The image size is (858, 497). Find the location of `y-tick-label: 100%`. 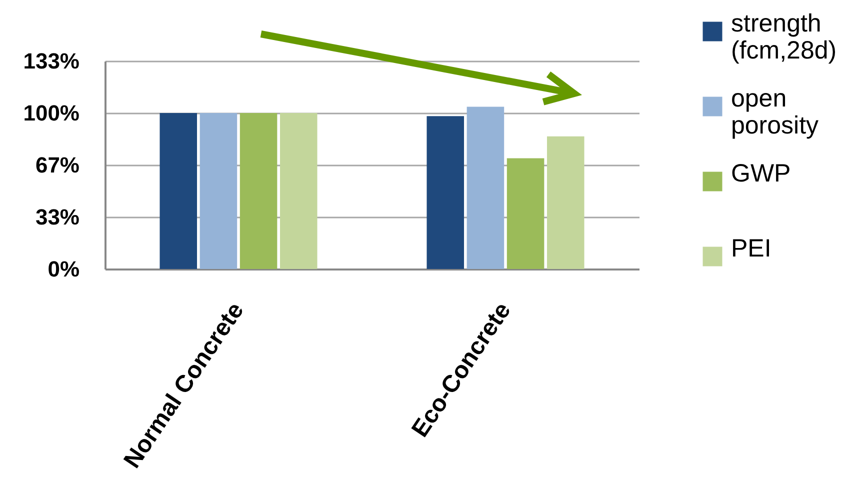

y-tick-label: 100% is located at coordinates (51, 113).